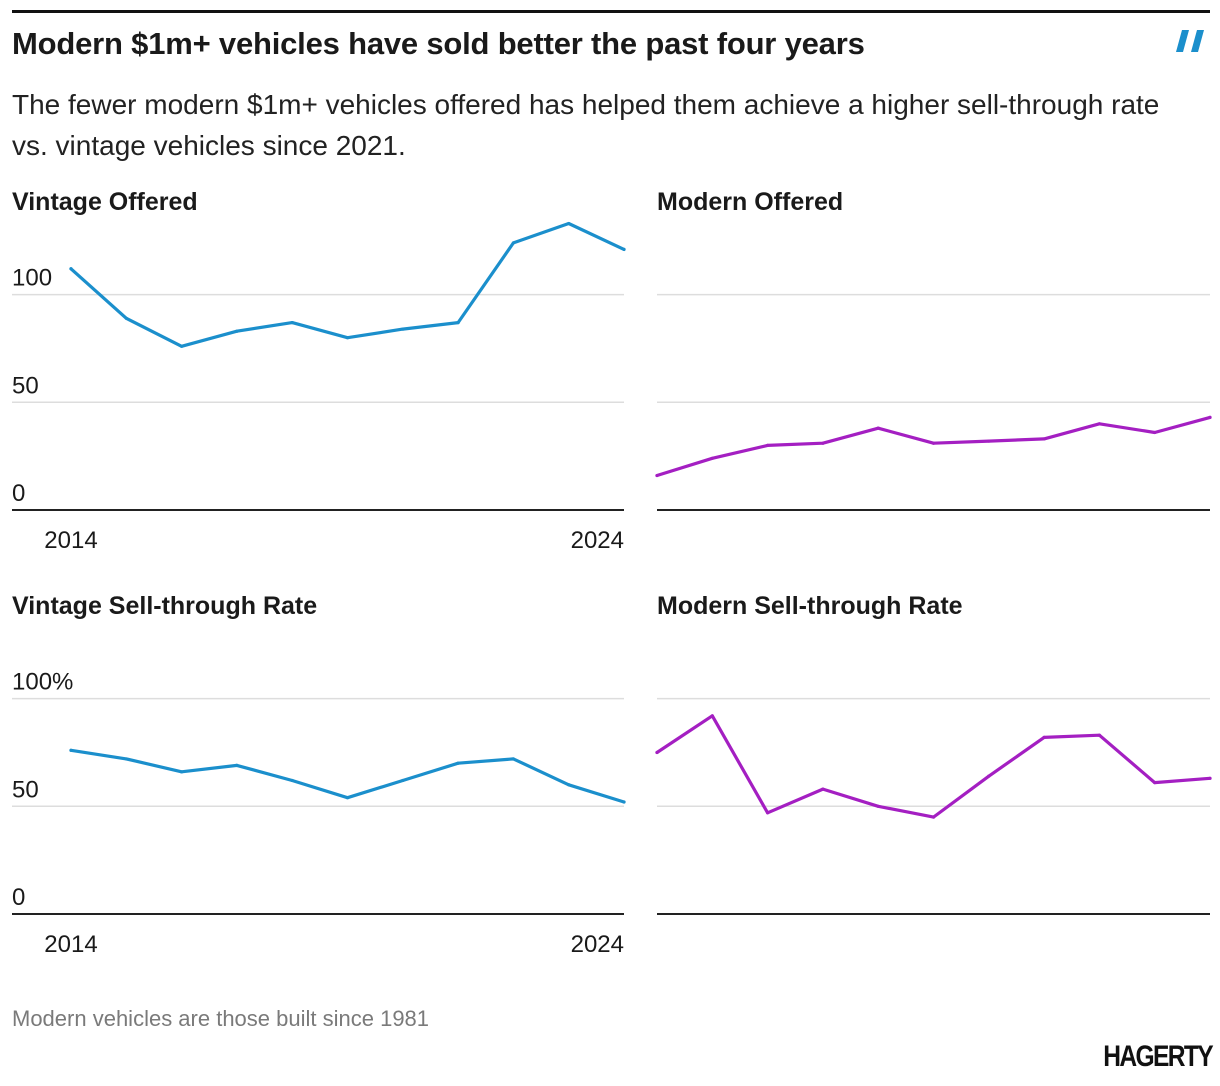 The height and width of the screenshot is (1086, 1220). Describe the element at coordinates (105, 202) in the screenshot. I see `panel-title: Vintage Offered` at that location.